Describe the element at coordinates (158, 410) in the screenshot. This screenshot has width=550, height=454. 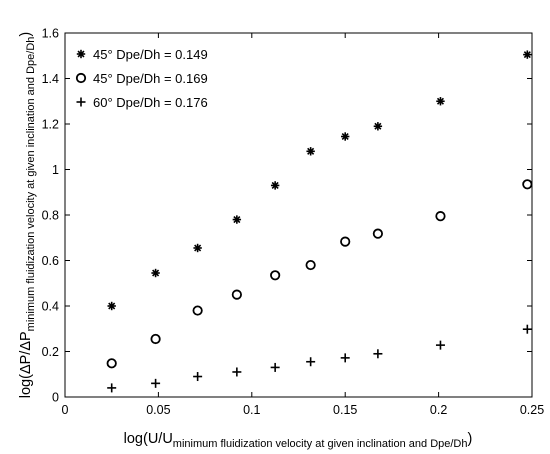
I see `x-tick-label: 0.05` at that location.